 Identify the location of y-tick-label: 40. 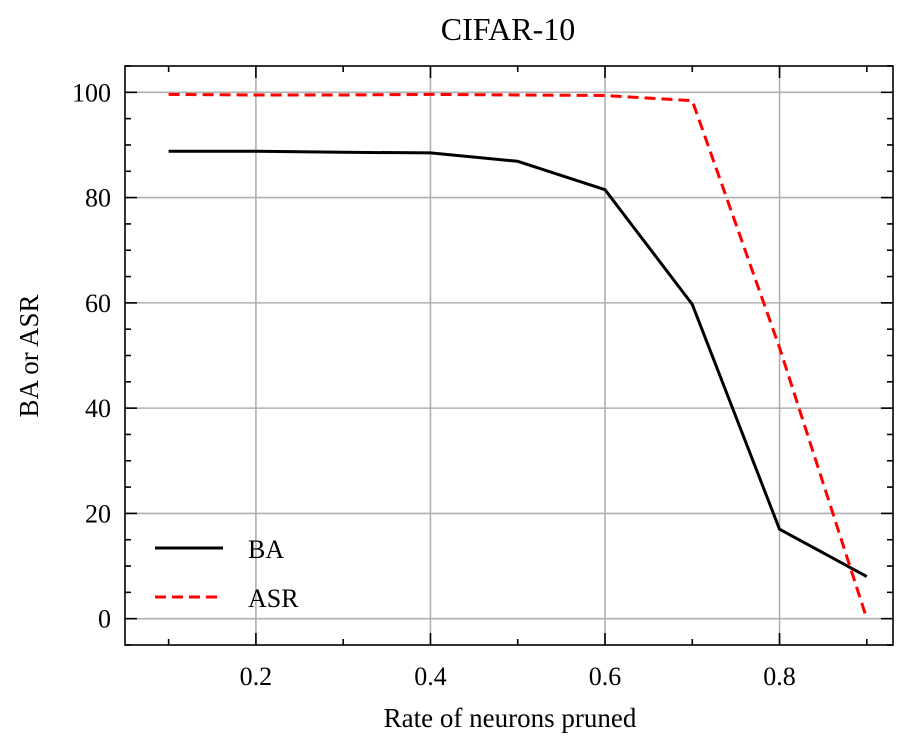
(98, 408).